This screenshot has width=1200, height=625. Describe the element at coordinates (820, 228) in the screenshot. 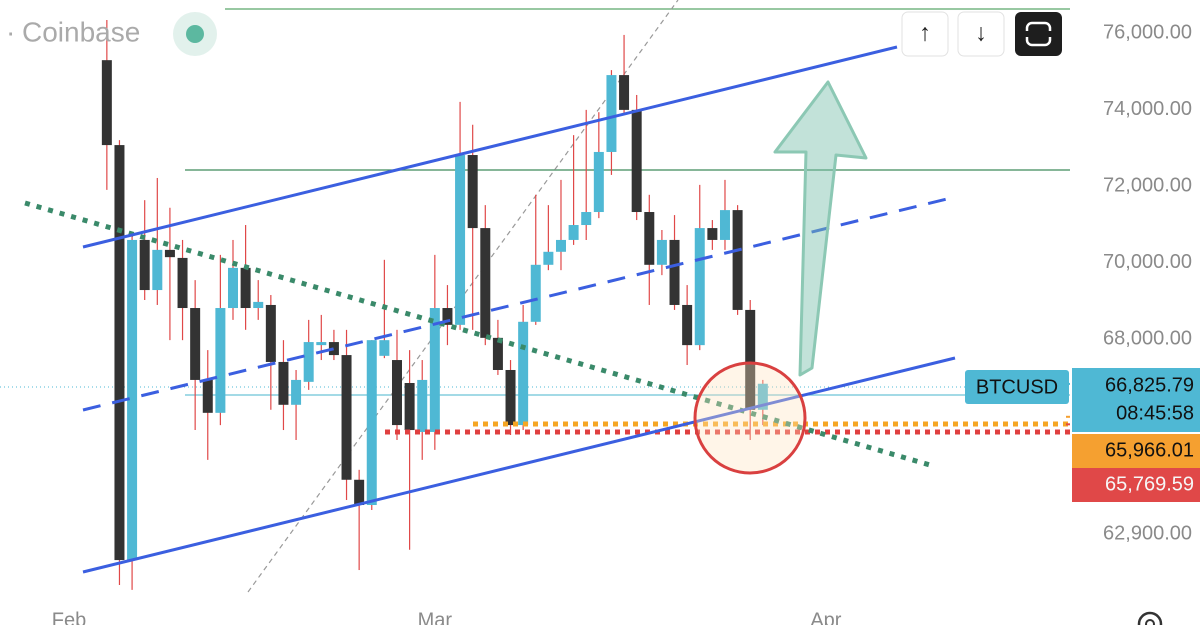

I see `up-arrow` at that location.